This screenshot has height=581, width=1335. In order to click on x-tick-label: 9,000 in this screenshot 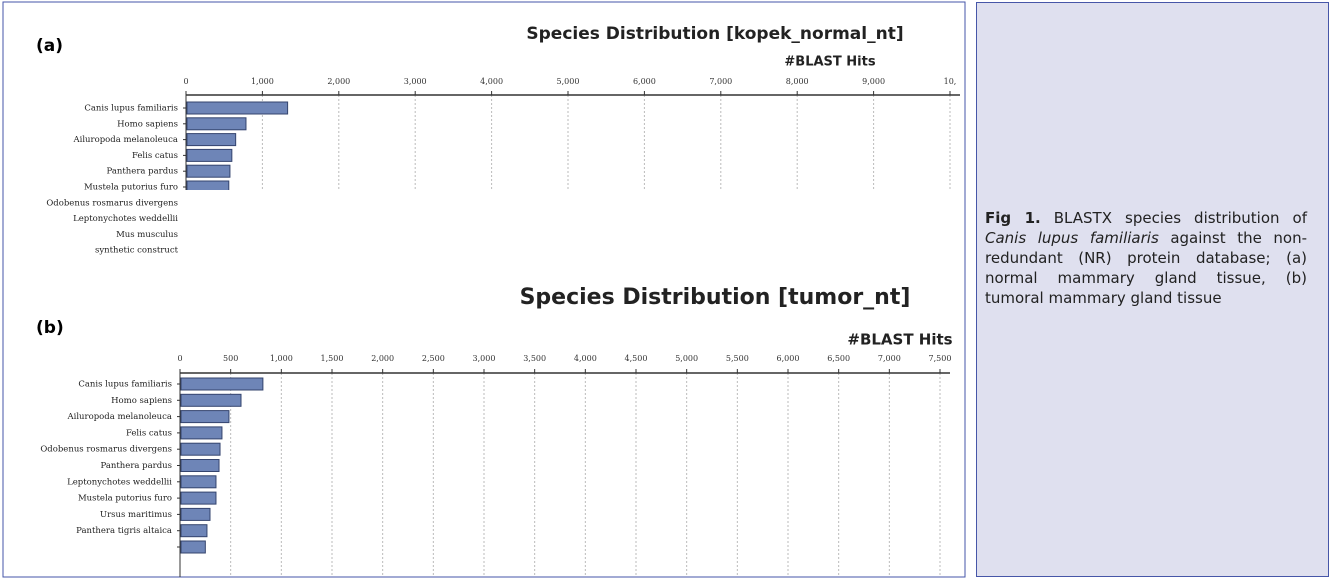, I will do `click(873, 81)`.